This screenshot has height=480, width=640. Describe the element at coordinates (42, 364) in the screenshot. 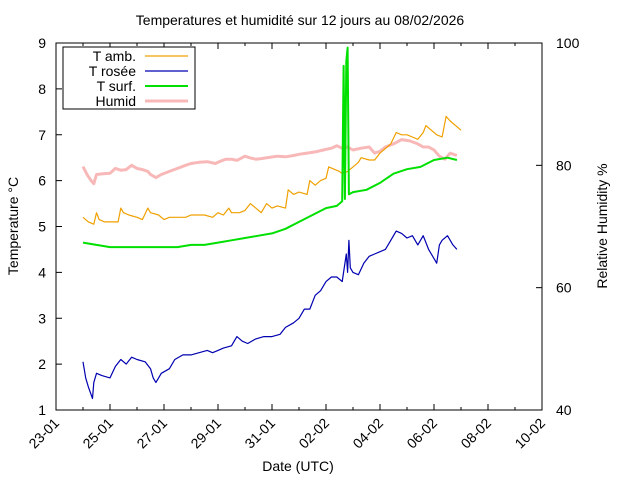

I see `y-tick-label: 2` at that location.